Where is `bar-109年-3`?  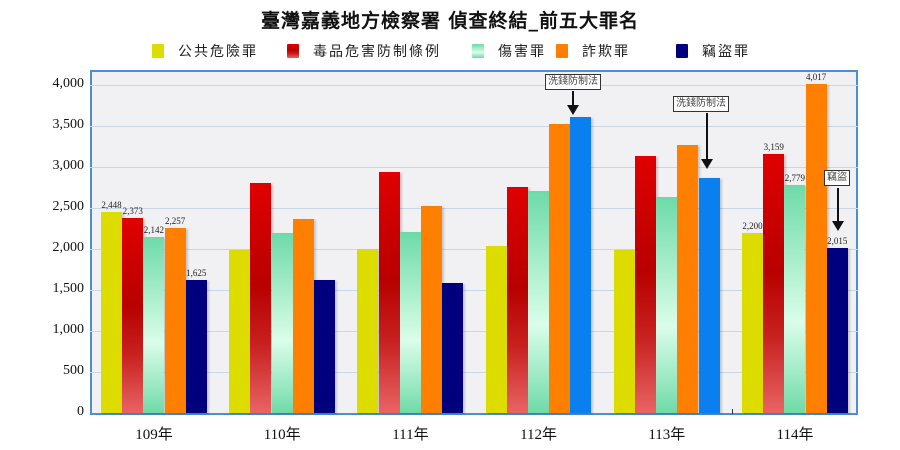 bar-109年-3 is located at coordinates (175, 320).